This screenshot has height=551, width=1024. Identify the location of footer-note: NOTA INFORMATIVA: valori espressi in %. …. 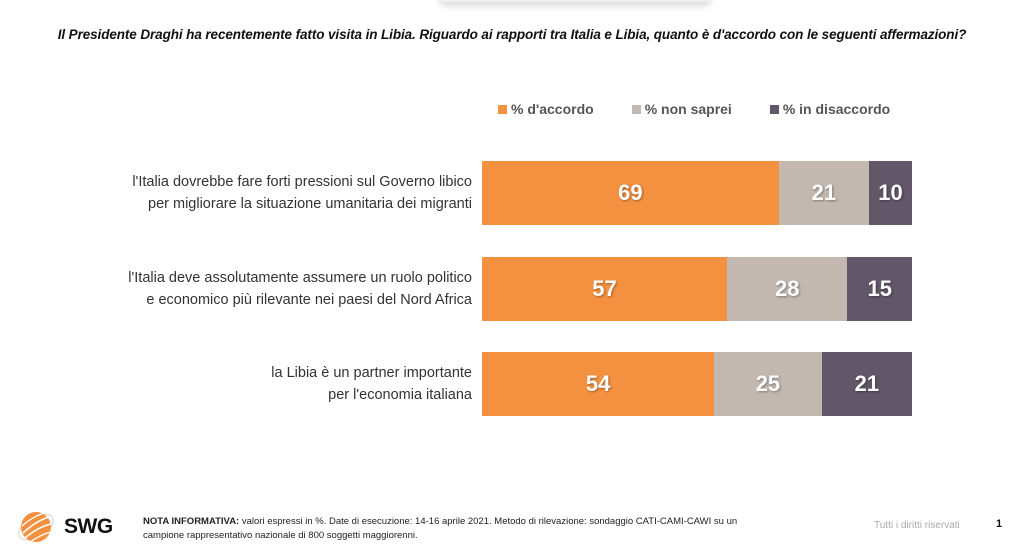
(503, 529).